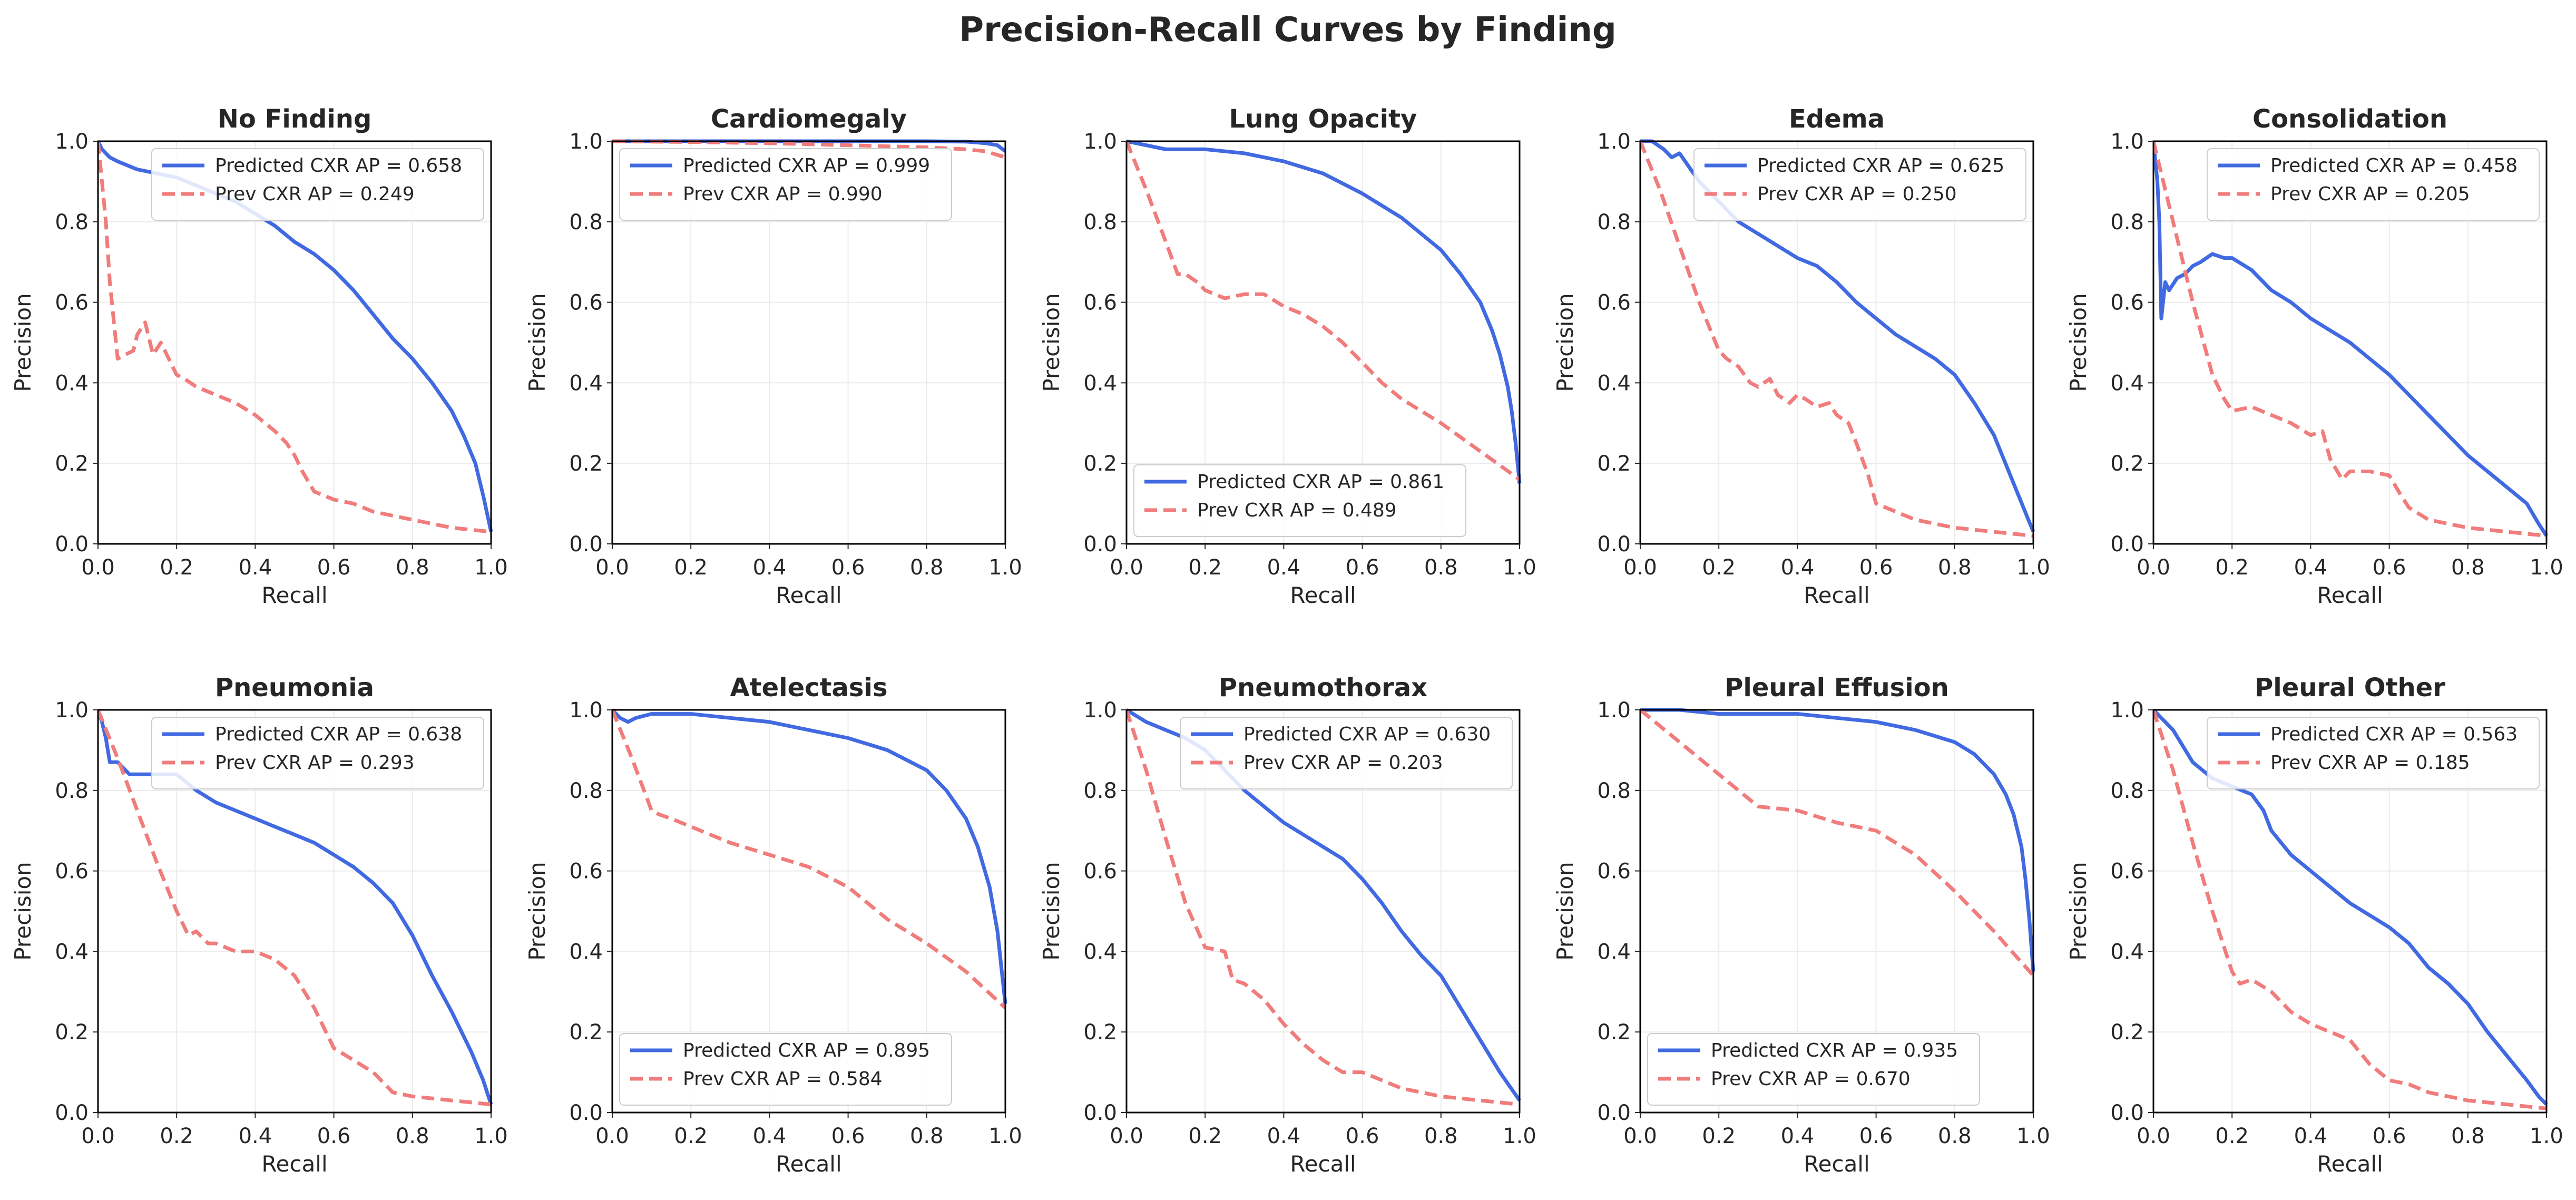 This screenshot has width=2576, height=1200. What do you see at coordinates (806, 1050) in the screenshot?
I see `legend-label: Predicted CXR AP = 0.895` at bounding box center [806, 1050].